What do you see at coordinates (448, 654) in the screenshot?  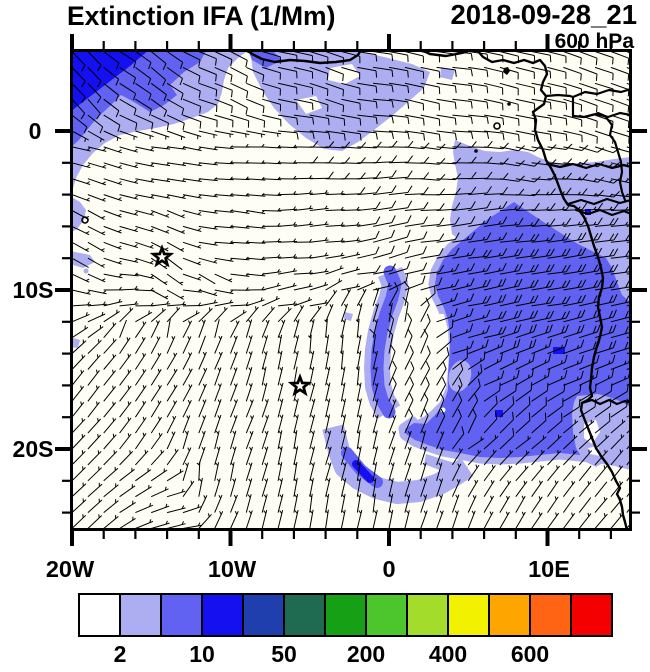 I see `svg-text: 400` at bounding box center [448, 654].